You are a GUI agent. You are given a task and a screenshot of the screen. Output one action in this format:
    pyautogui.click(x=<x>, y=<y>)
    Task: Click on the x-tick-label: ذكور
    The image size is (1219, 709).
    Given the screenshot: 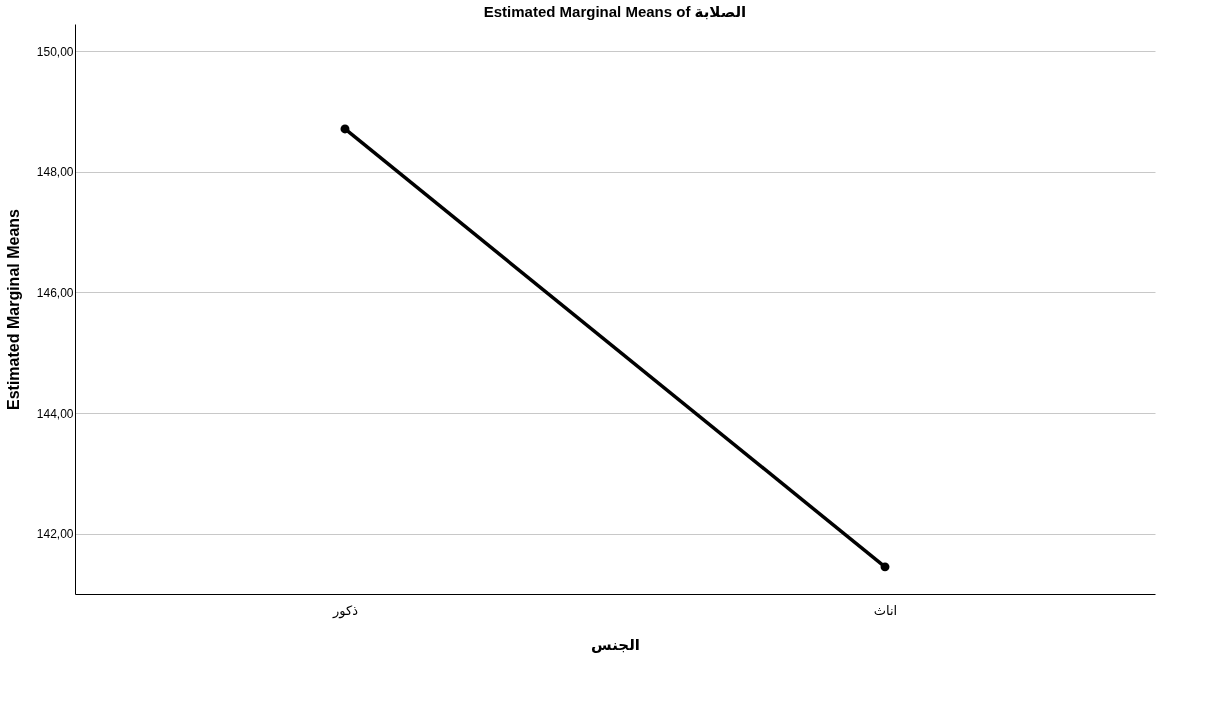 What is the action you would take?
    pyautogui.click(x=345, y=610)
    